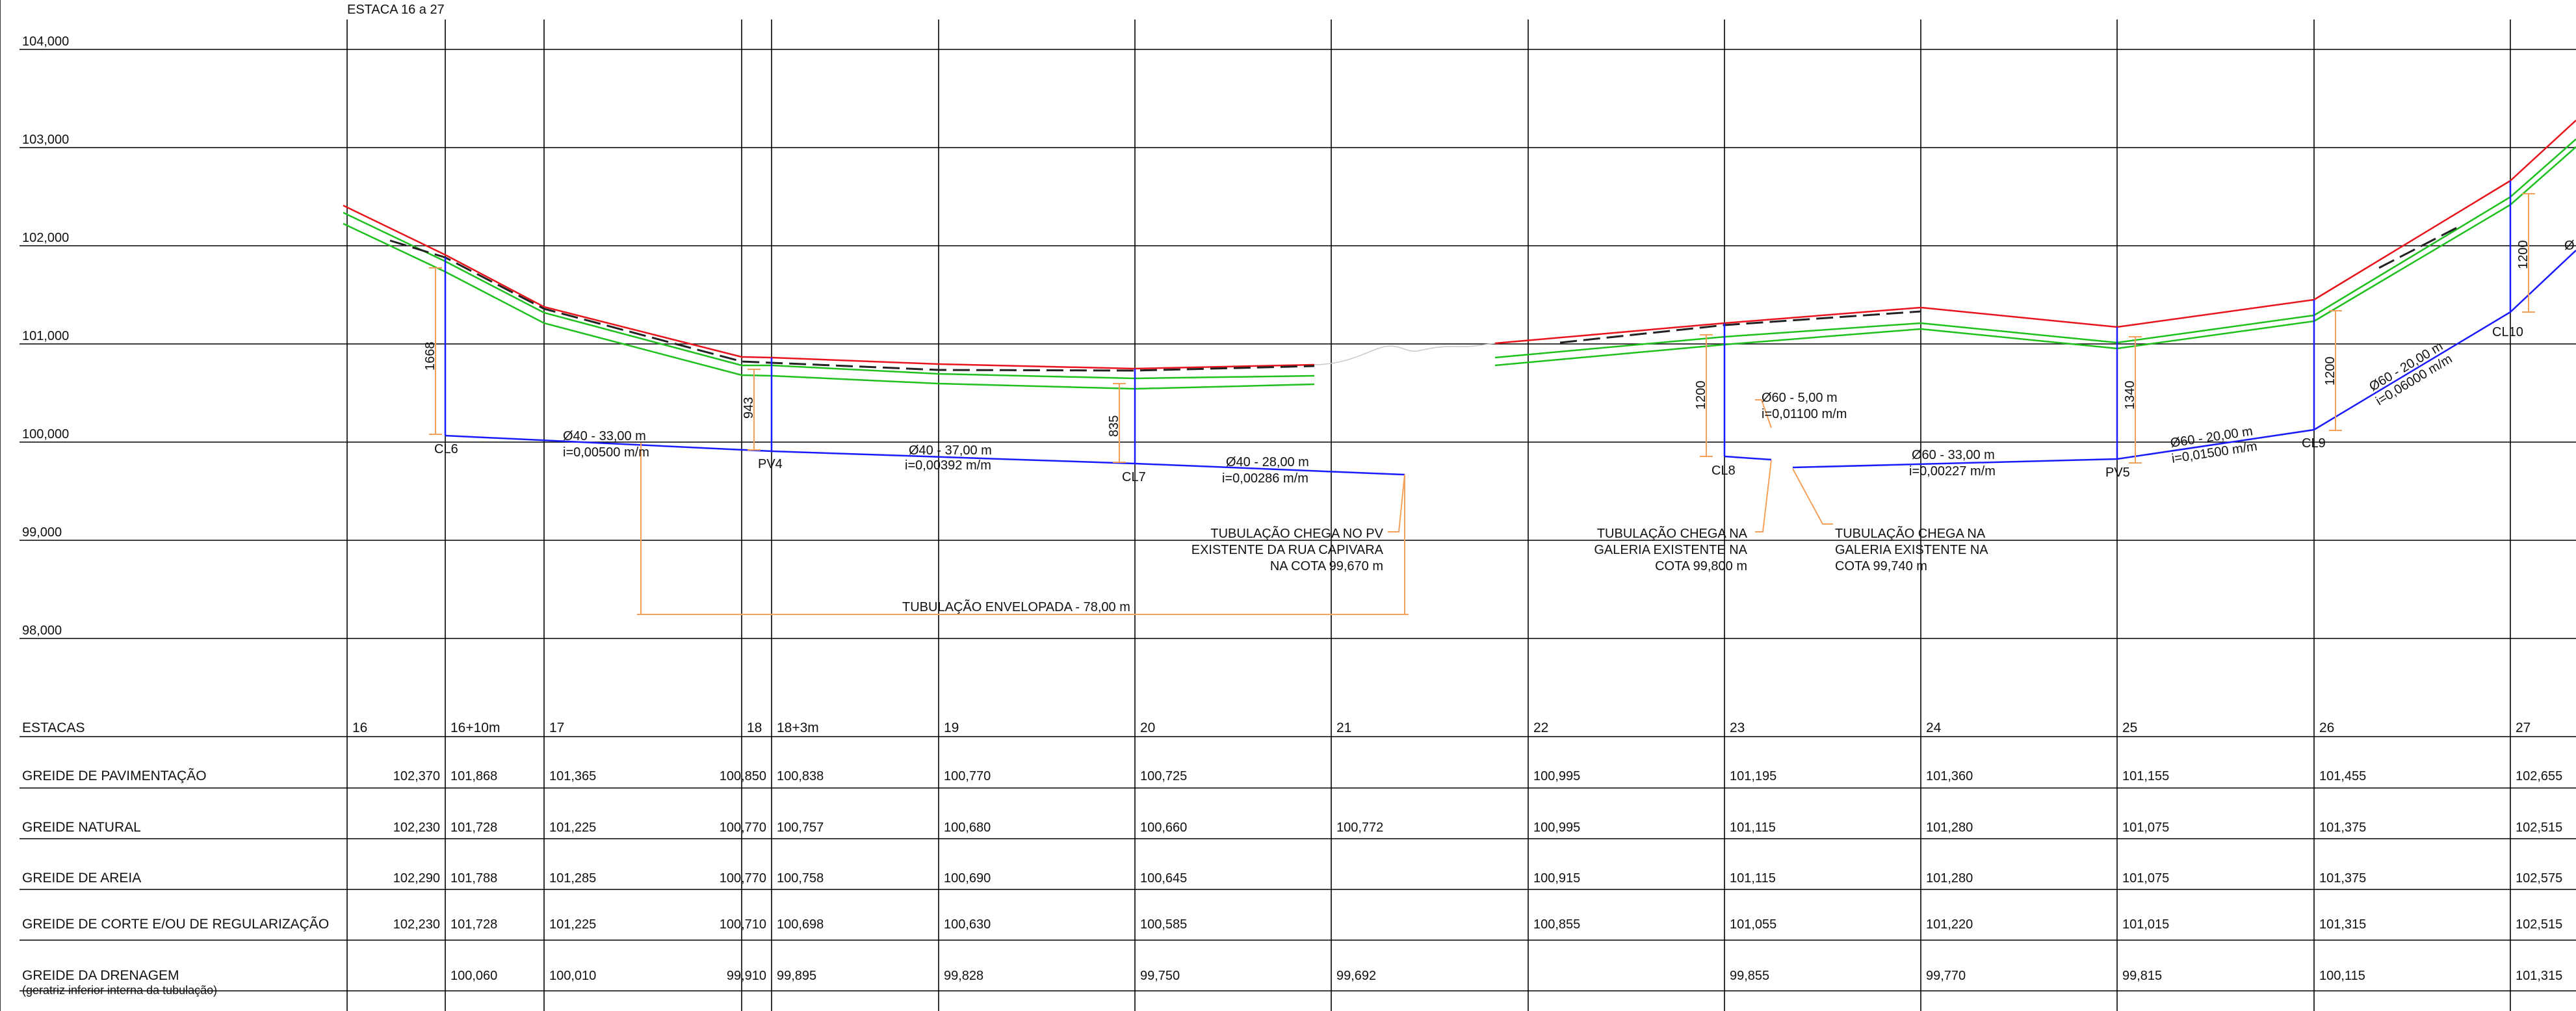 The image size is (2576, 1011). What do you see at coordinates (1163, 878) in the screenshot?
I see `table-cell: 100,645` at bounding box center [1163, 878].